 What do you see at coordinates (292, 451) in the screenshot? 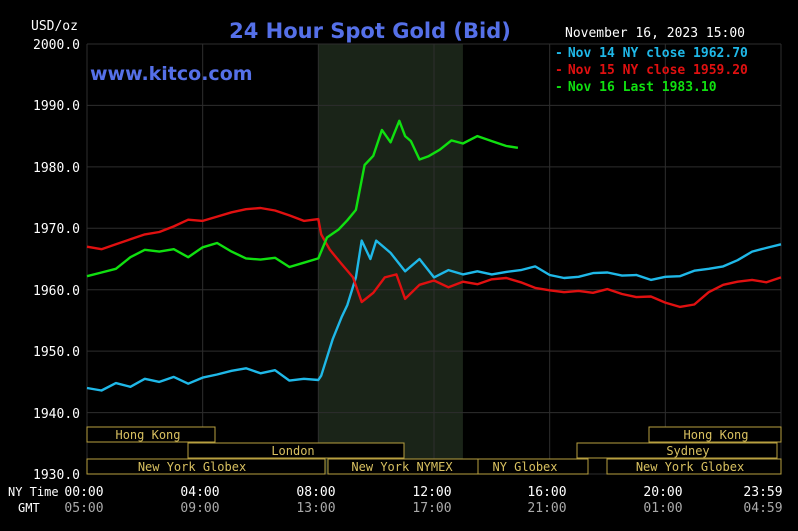
I see `session-london: London` at bounding box center [292, 451].